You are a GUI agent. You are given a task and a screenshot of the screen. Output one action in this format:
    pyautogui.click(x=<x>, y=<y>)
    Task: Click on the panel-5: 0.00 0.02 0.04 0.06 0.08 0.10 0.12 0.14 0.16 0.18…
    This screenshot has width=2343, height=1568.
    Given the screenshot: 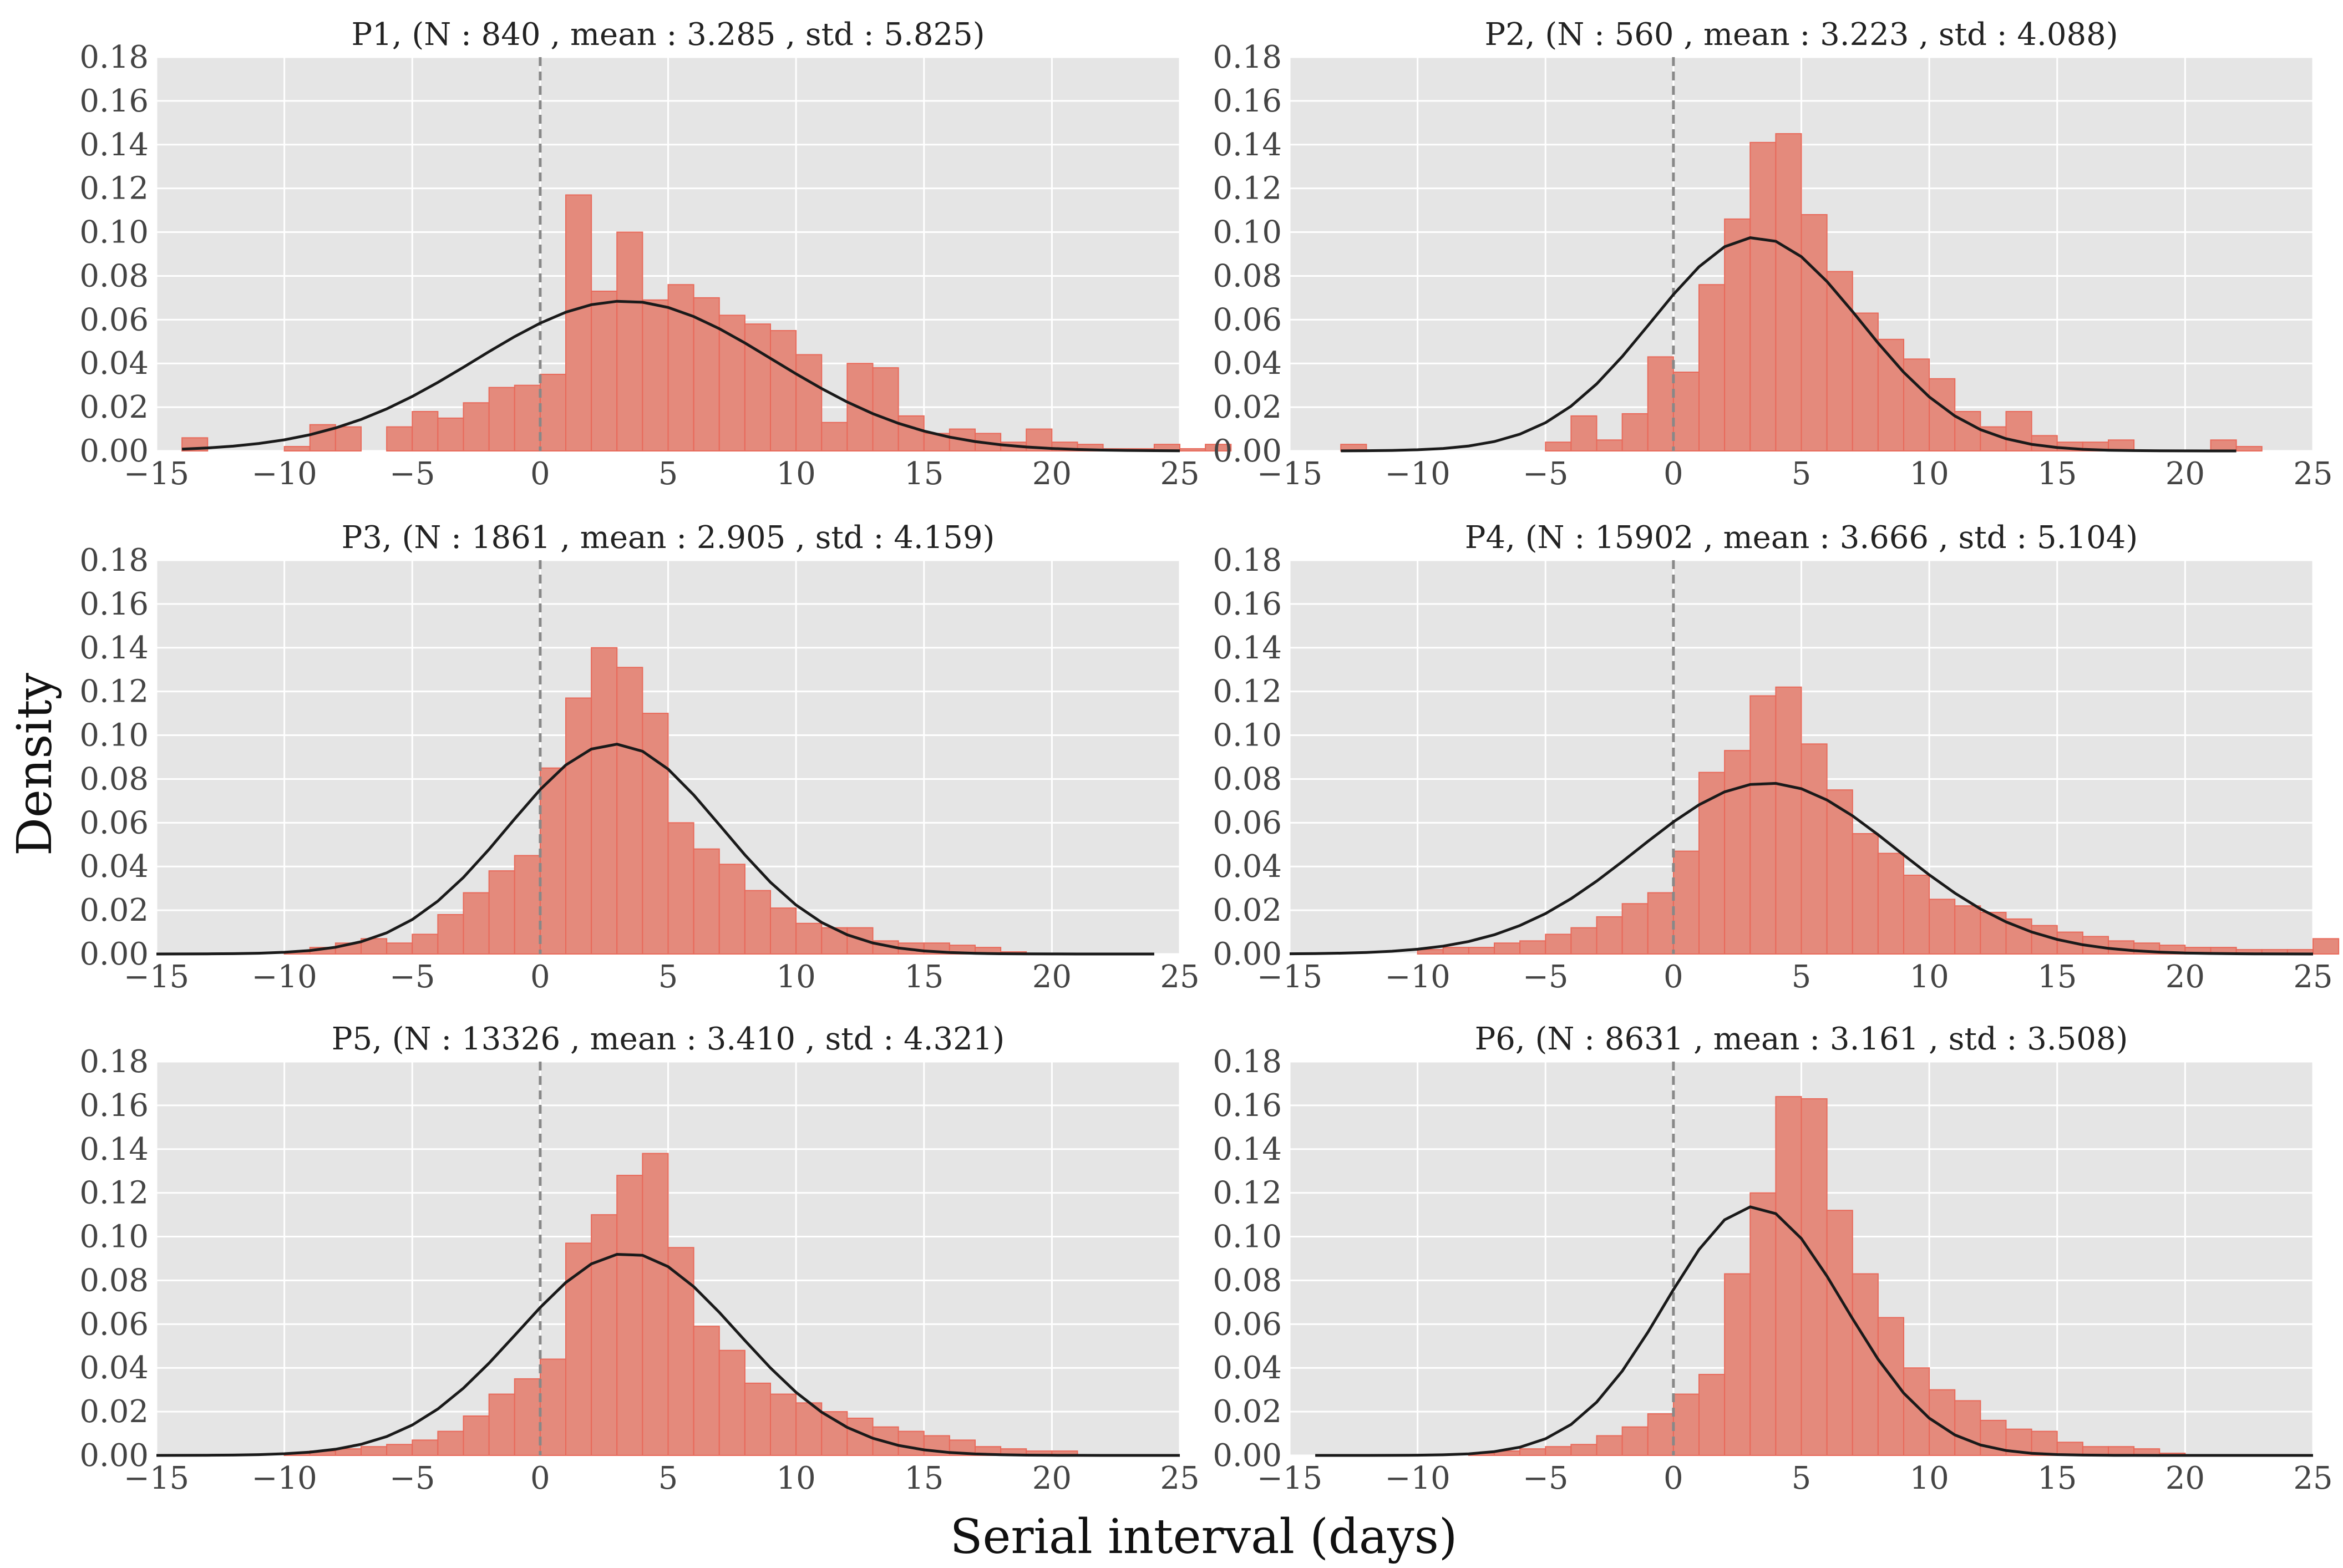 What is the action you would take?
    pyautogui.click(x=639, y=1258)
    